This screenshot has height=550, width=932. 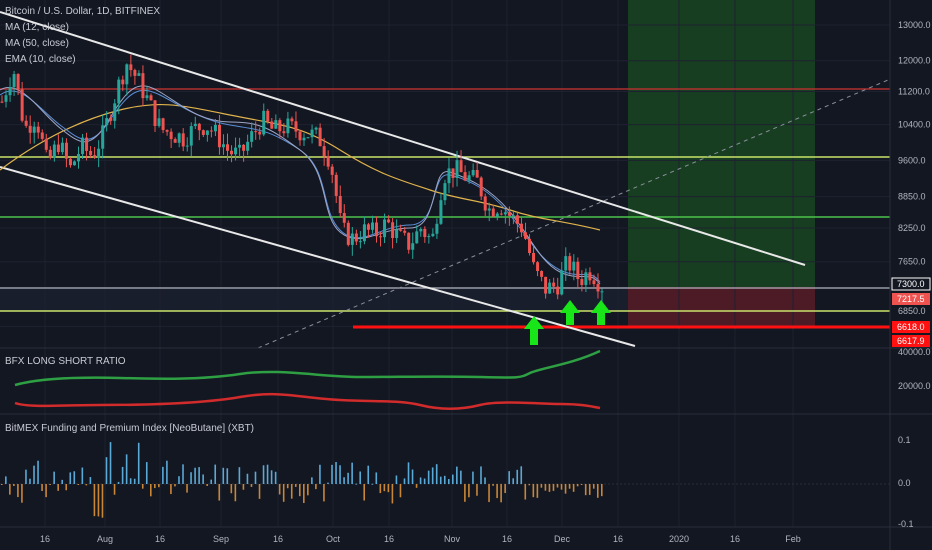 I want to click on subpanel-tick-label: 0.1, so click(x=904, y=440).